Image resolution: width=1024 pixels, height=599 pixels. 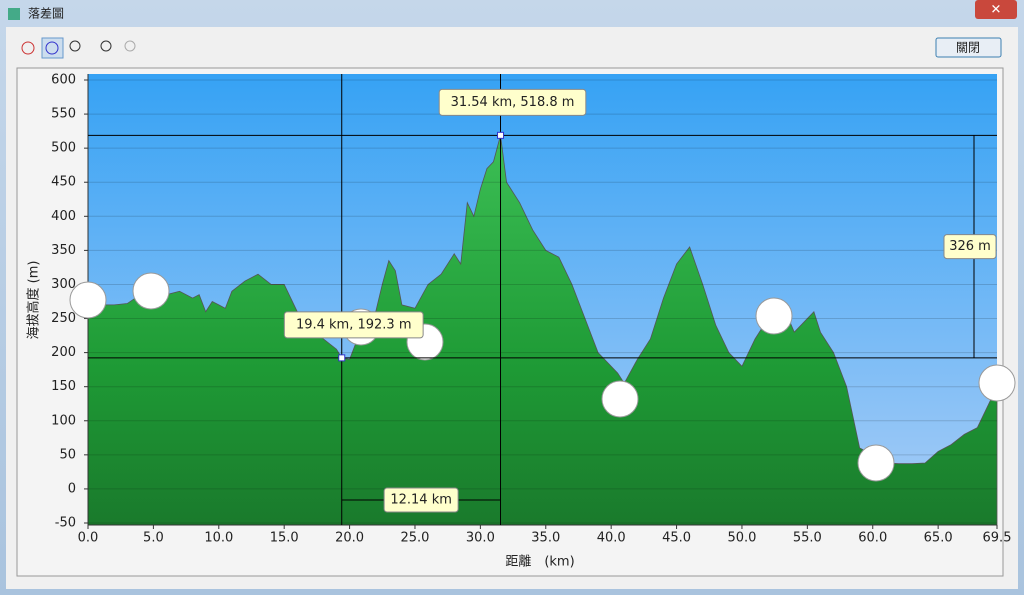 I want to click on x-tick-label: 40.0, so click(x=611, y=538).